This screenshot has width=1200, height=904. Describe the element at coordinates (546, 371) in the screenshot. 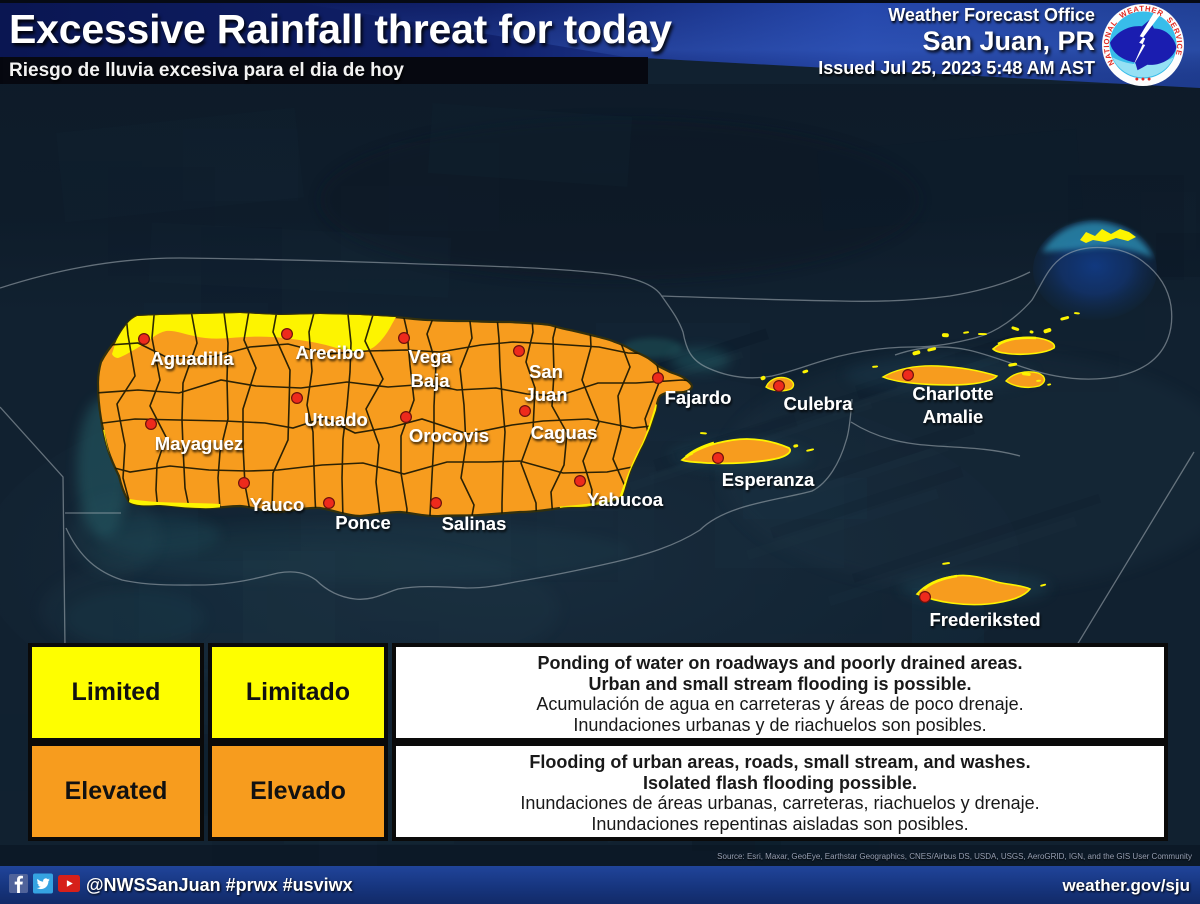

I see `svg-text: San` at that location.